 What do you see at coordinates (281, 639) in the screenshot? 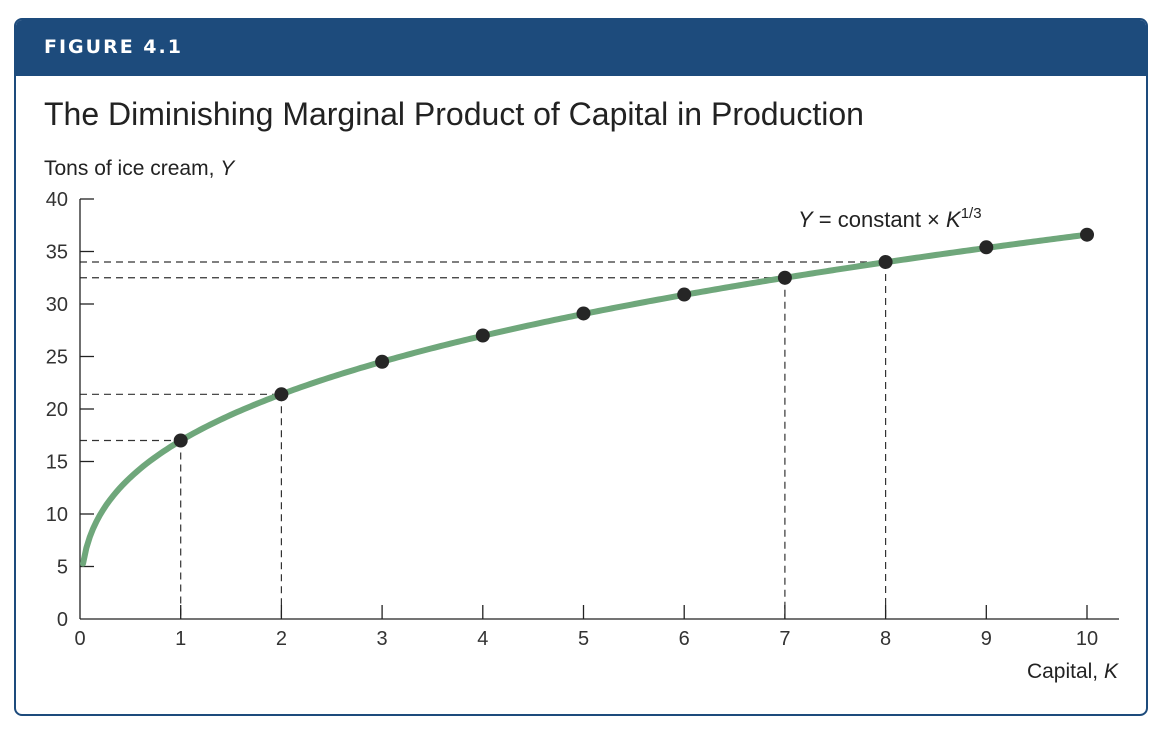
I see `x-tick-label: 2` at bounding box center [281, 639].